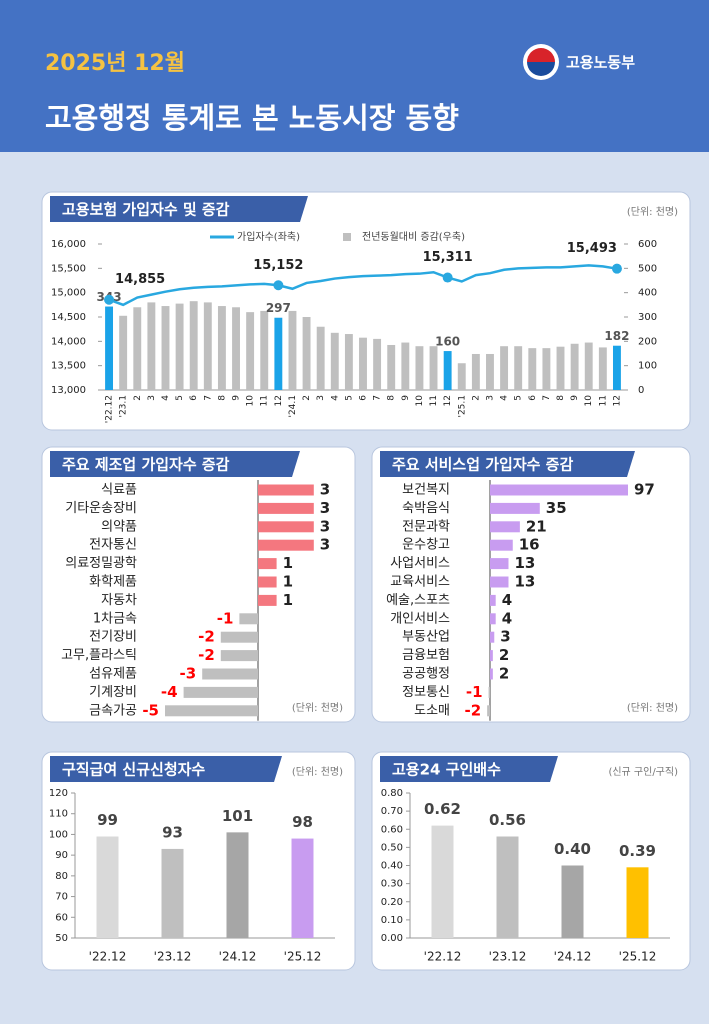  I want to click on bar-value-label: 21, so click(536, 526).